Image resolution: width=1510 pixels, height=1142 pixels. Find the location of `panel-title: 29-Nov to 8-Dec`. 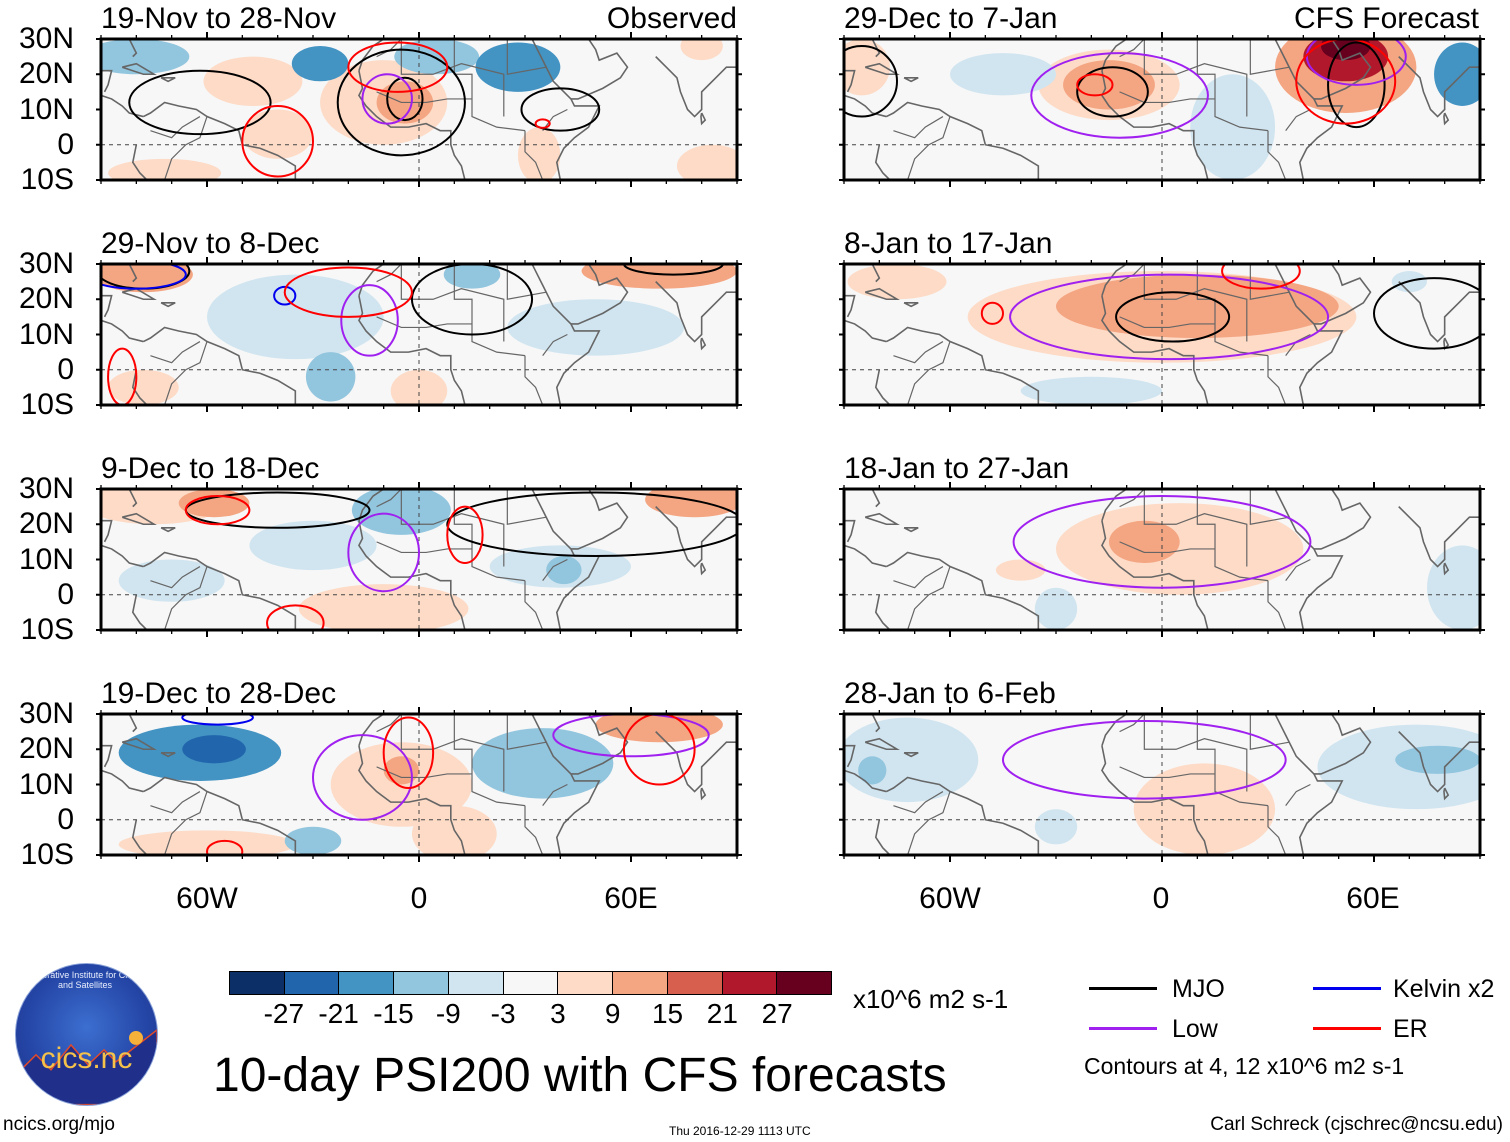

panel-title: 29-Nov to 8-Dec is located at coordinates (210, 243).